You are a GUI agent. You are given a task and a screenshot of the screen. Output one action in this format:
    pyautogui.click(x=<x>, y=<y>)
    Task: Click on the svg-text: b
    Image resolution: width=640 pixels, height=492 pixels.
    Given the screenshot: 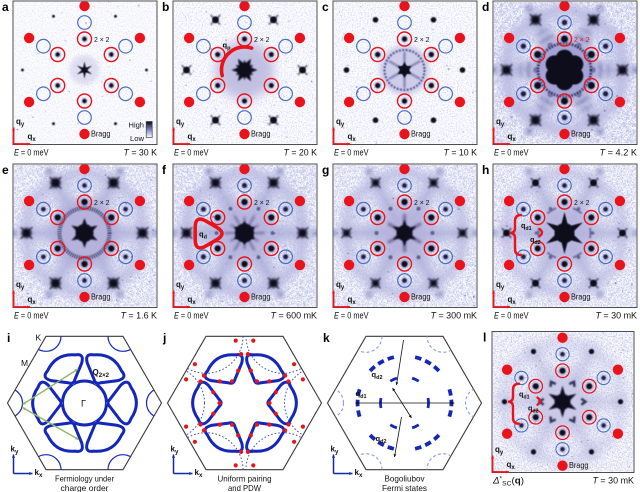 What is the action you would take?
    pyautogui.click(x=165, y=7)
    